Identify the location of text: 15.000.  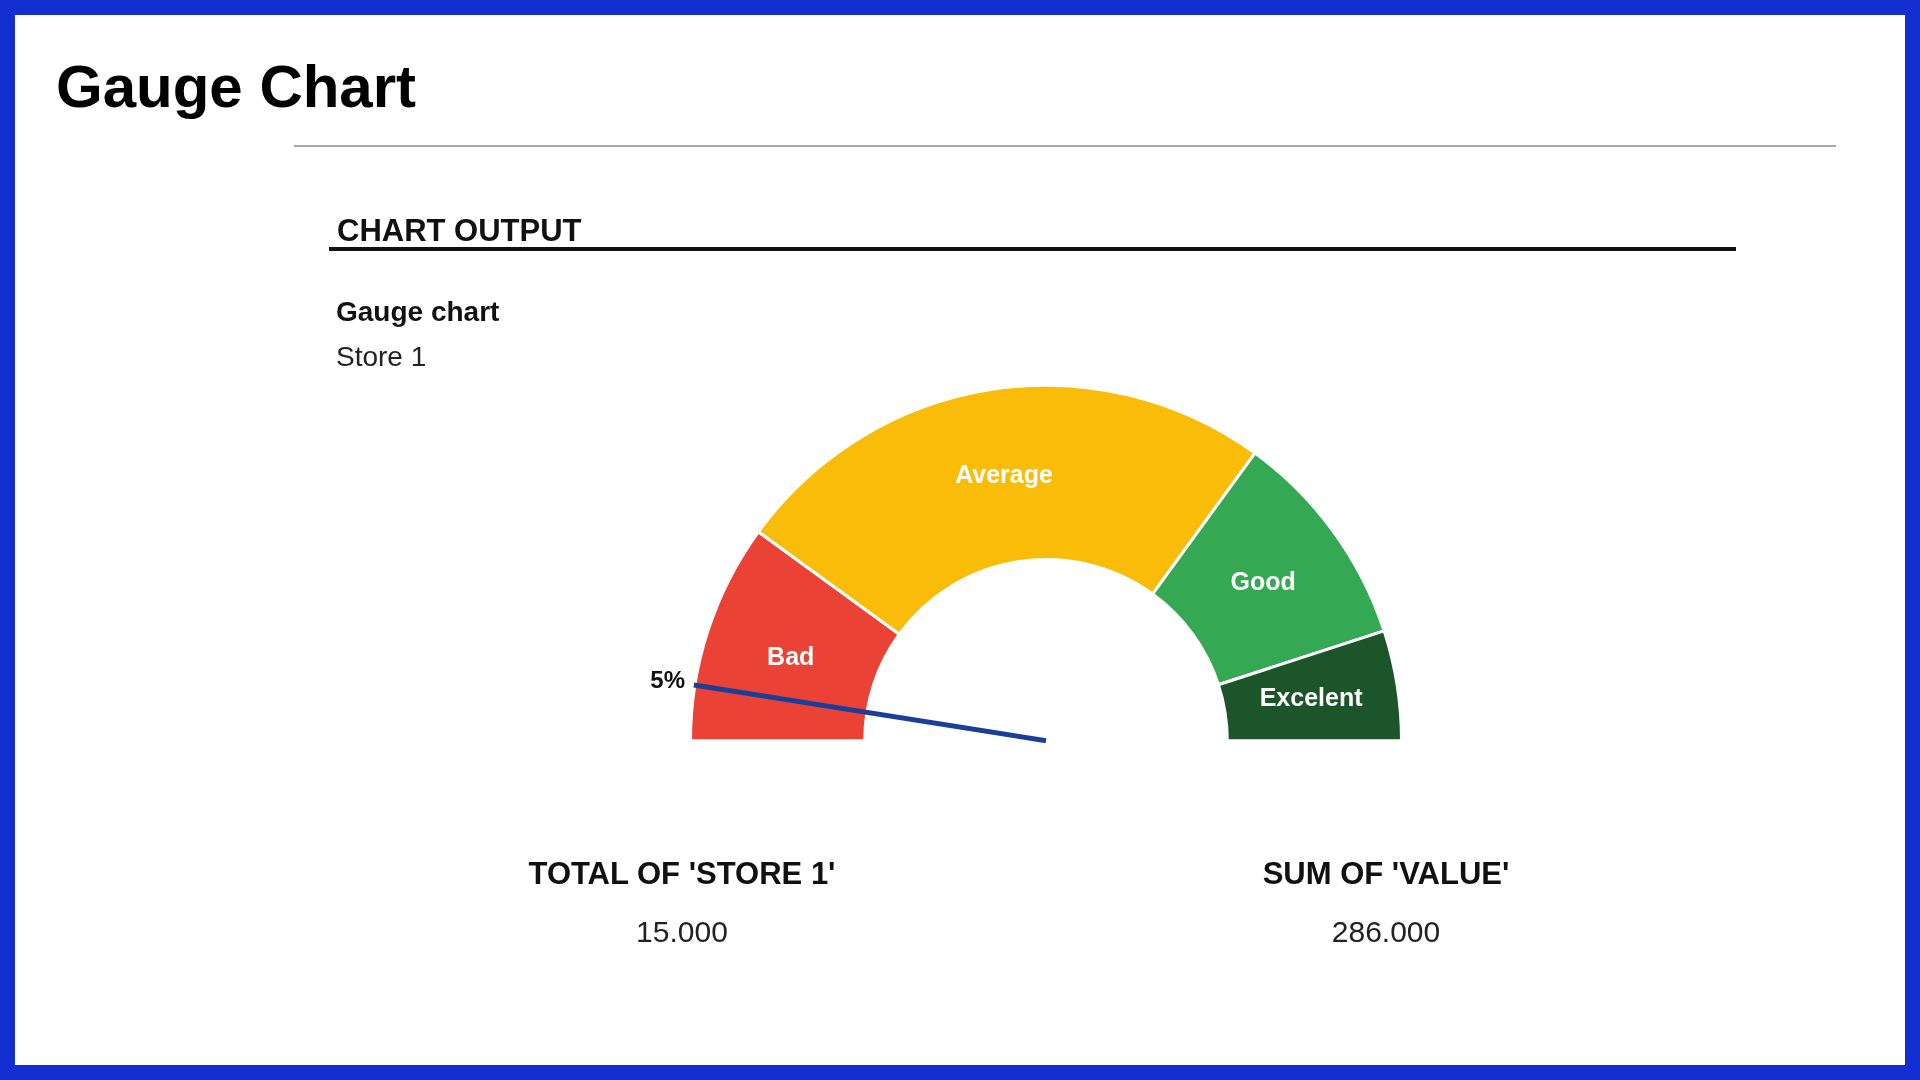
(682, 931).